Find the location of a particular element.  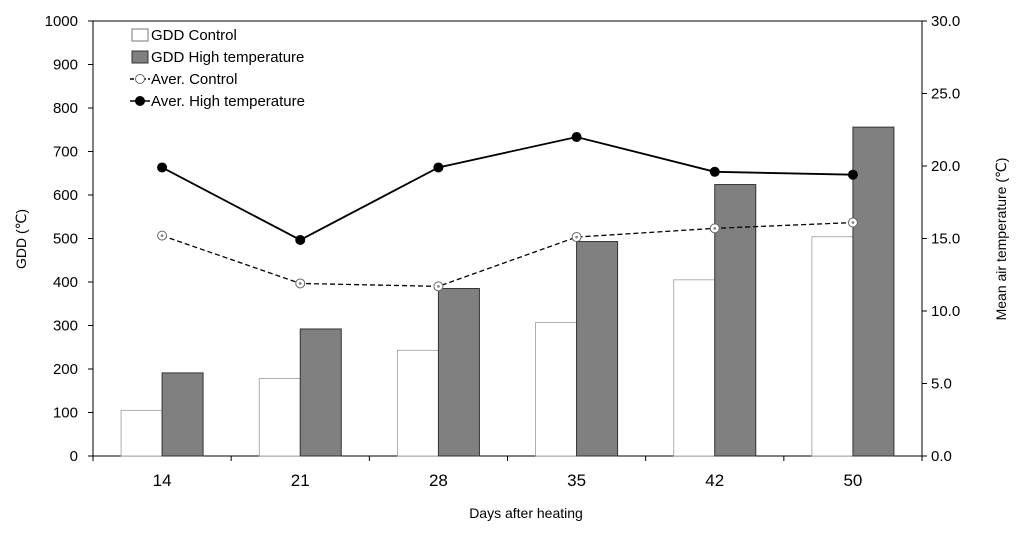

legend-swatch-gdd-control is located at coordinates (140, 35).